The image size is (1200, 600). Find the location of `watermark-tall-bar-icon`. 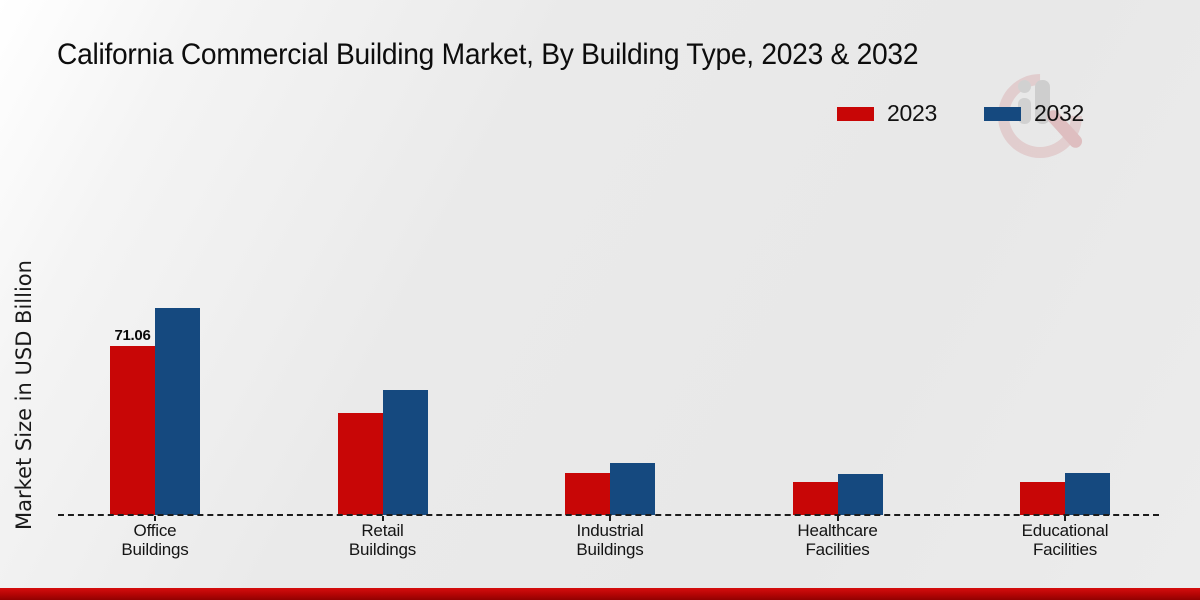

watermark-tall-bar-icon is located at coordinates (1042, 102).